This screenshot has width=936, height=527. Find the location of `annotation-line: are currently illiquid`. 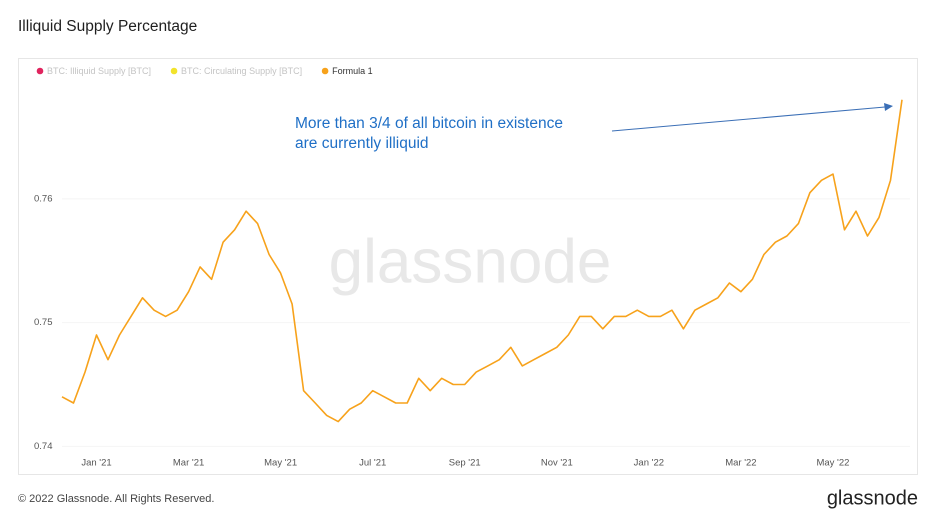

annotation-line: are currently illiquid is located at coordinates (362, 143).